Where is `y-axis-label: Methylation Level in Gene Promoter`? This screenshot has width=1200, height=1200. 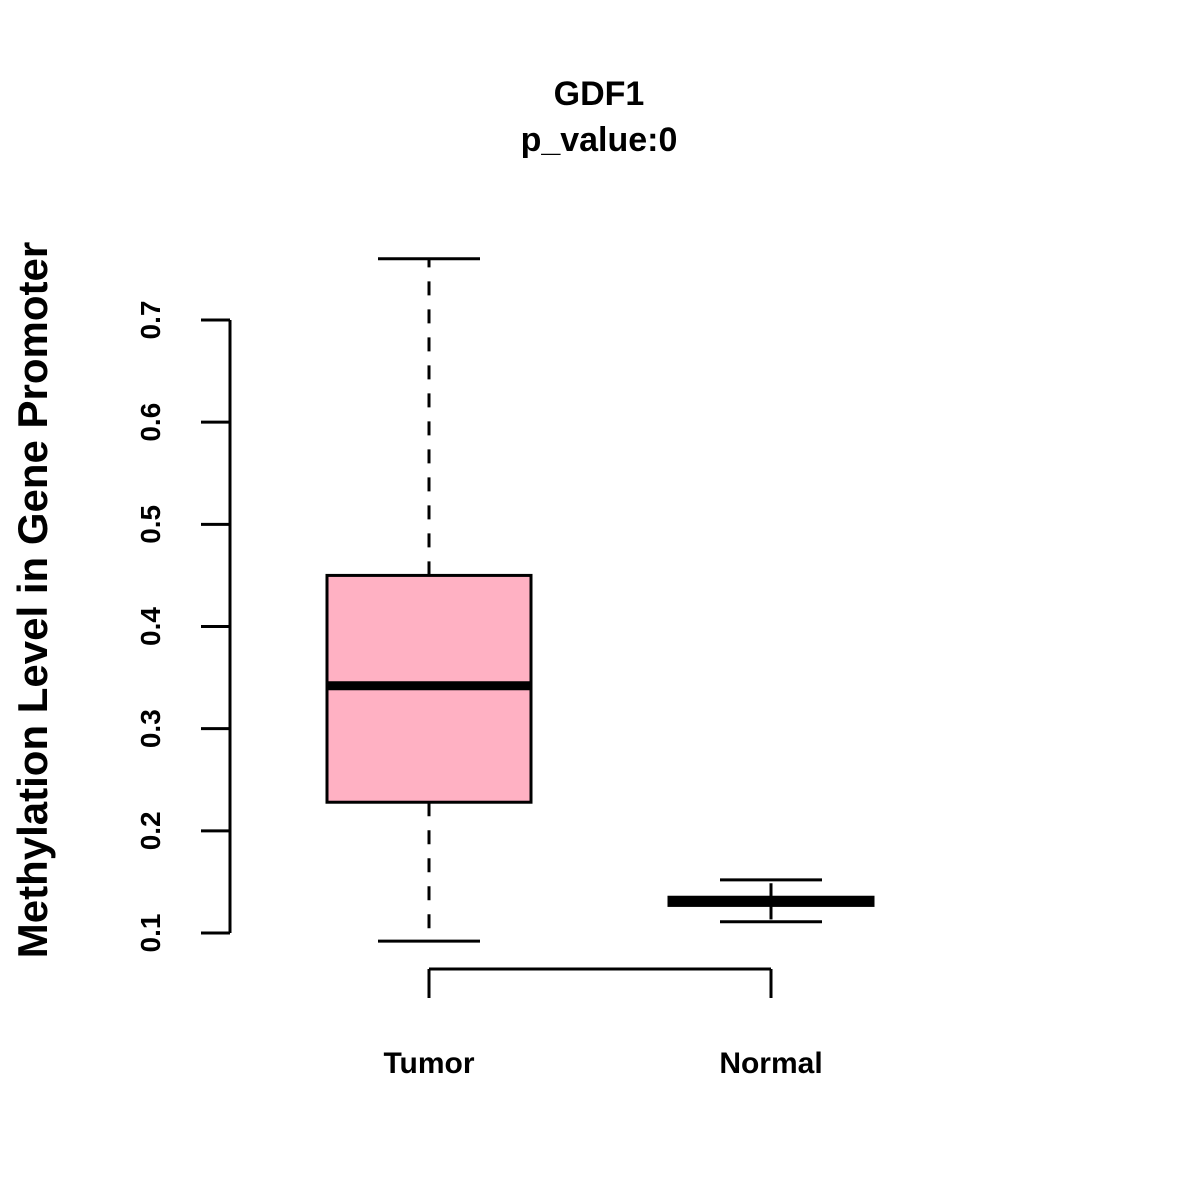 y-axis-label: Methylation Level in Gene Promoter is located at coordinates (32, 600).